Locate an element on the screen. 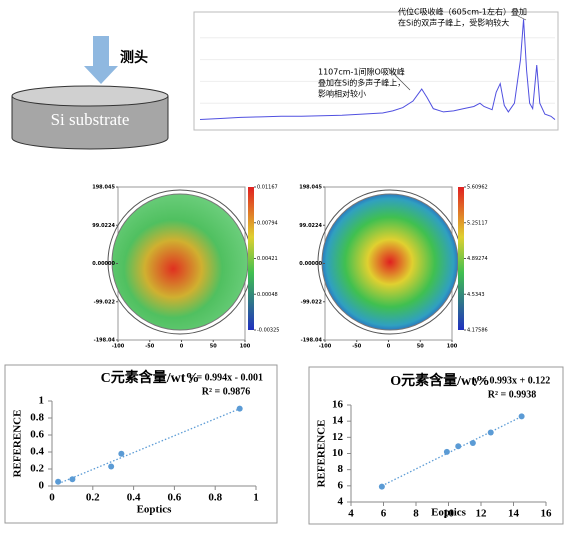 This screenshot has height=544, width=581. annotation-text: 在Si的双声子峰上，受影响较大 is located at coordinates (453, 23).